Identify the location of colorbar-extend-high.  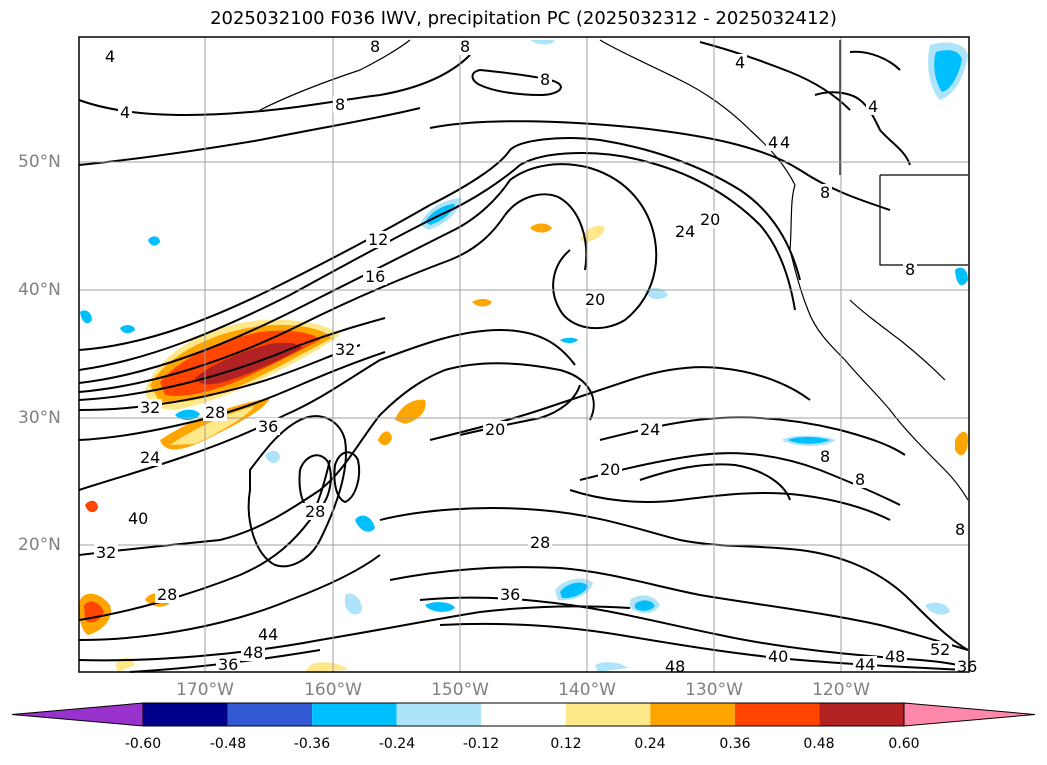
(969, 714).